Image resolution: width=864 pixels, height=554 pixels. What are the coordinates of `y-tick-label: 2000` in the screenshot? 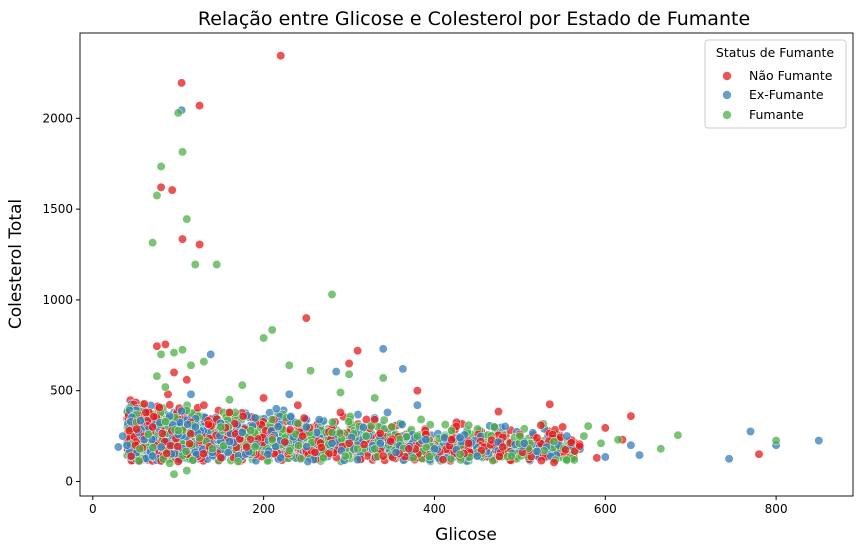 It's located at (57, 118).